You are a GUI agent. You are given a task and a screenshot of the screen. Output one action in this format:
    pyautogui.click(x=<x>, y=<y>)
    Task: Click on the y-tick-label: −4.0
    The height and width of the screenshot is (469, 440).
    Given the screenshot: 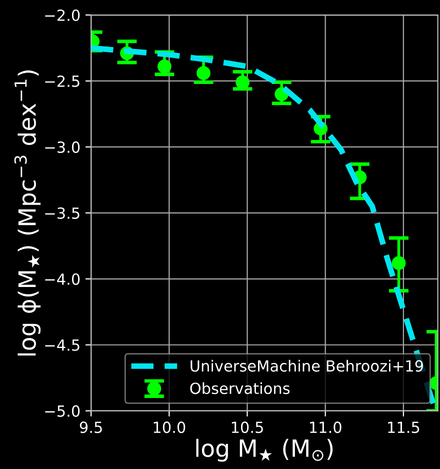 What is the action you would take?
    pyautogui.click(x=62, y=279)
    